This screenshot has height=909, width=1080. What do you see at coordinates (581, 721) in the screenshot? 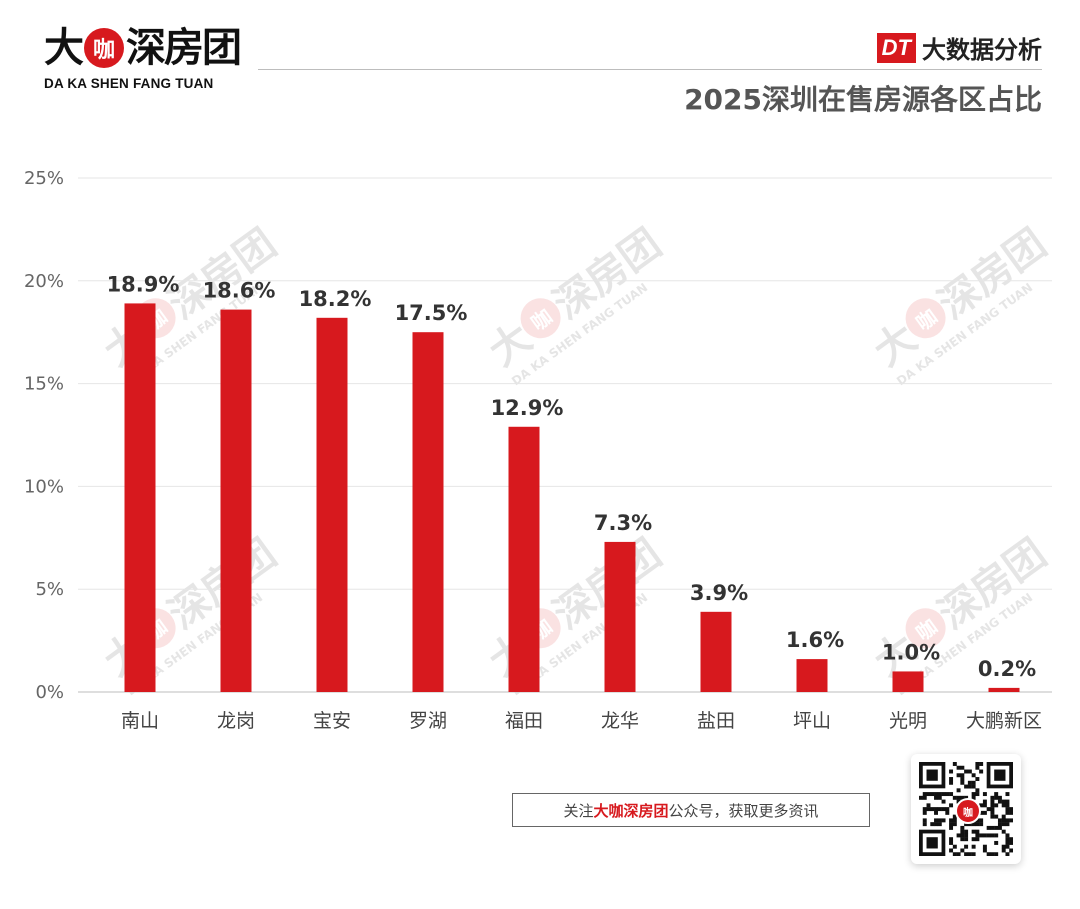
I see `x-axis-ticks: 南山 龙岗 宝安 罗湖 福田 龙华 盐田 坪山 光明 大鹏新区` at bounding box center [581, 721].